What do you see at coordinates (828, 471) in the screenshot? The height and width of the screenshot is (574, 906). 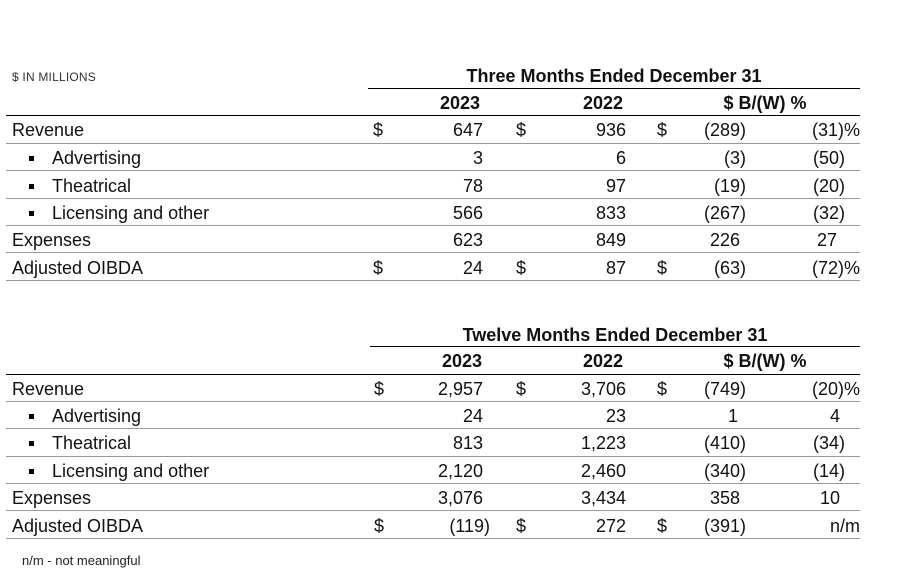 I see `value-change-pct: (14)` at bounding box center [828, 471].